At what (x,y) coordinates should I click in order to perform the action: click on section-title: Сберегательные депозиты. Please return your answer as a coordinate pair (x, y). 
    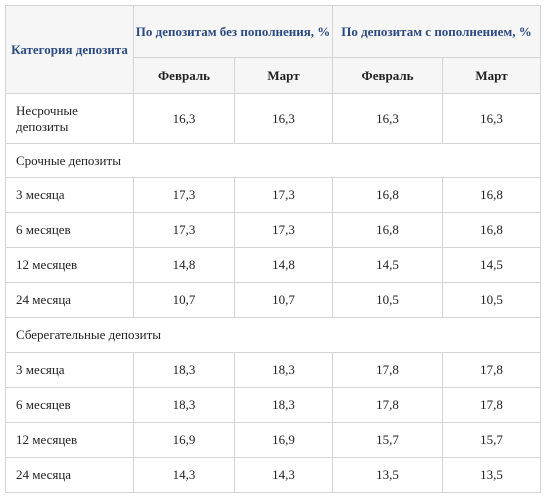
    Looking at the image, I should click on (273, 335).